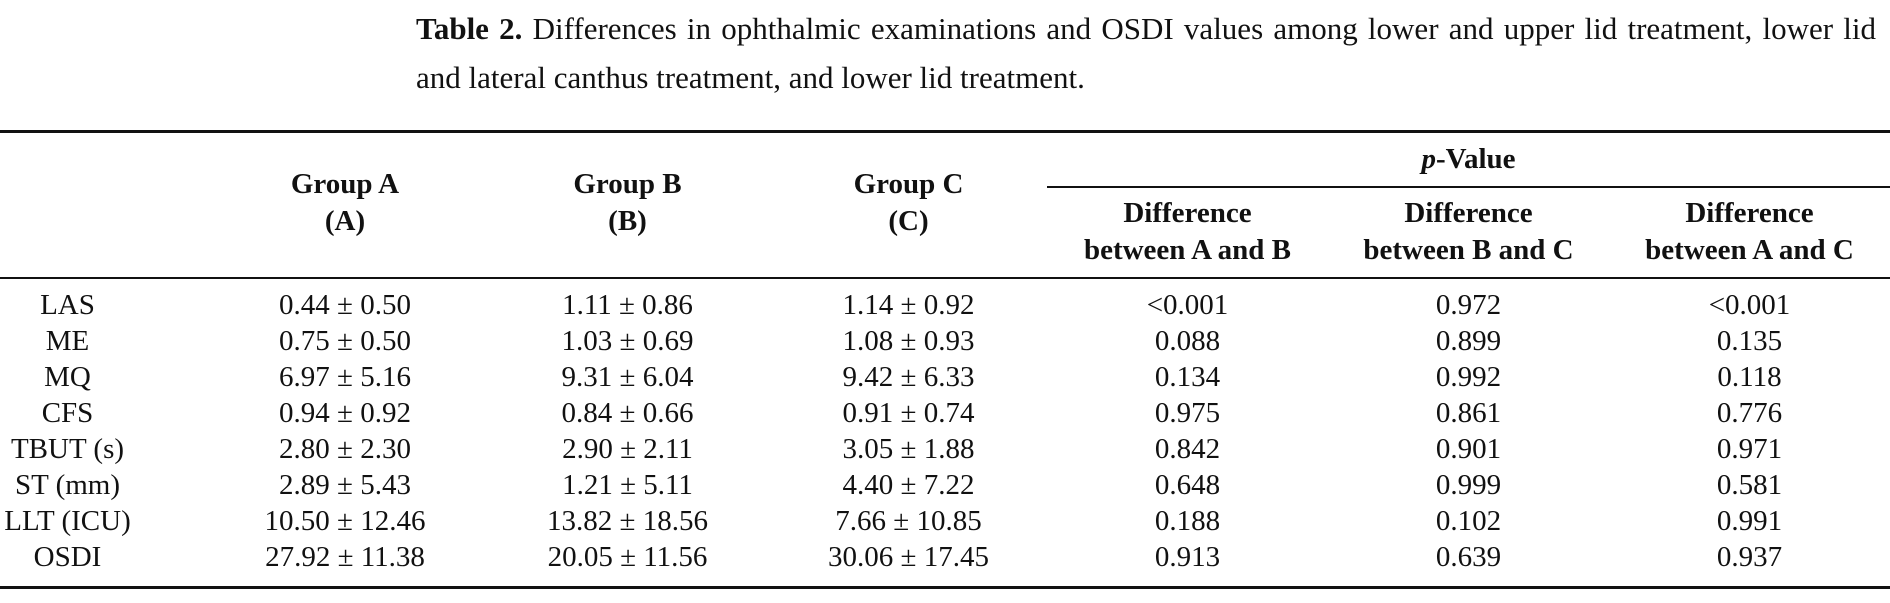 This screenshot has width=1890, height=603. I want to click on row-label: ST (mm), so click(67, 485).